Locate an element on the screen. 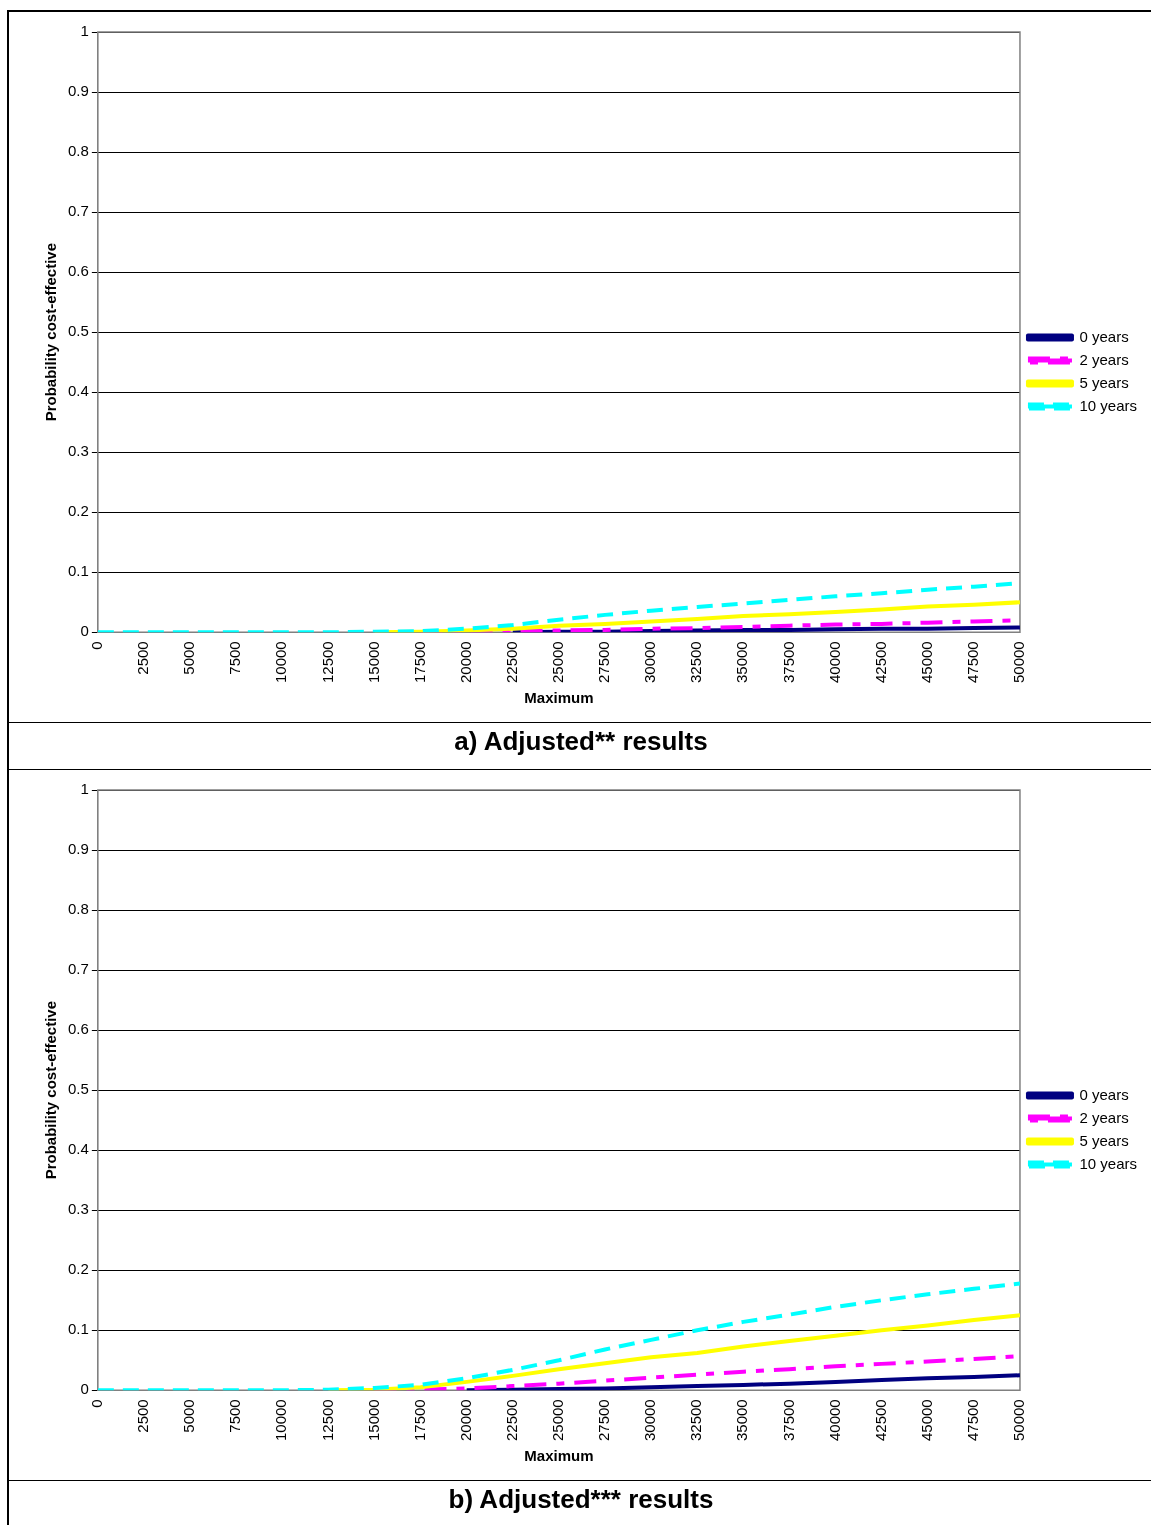  text: b) Adjusted*** results is located at coordinates (580, 1502).